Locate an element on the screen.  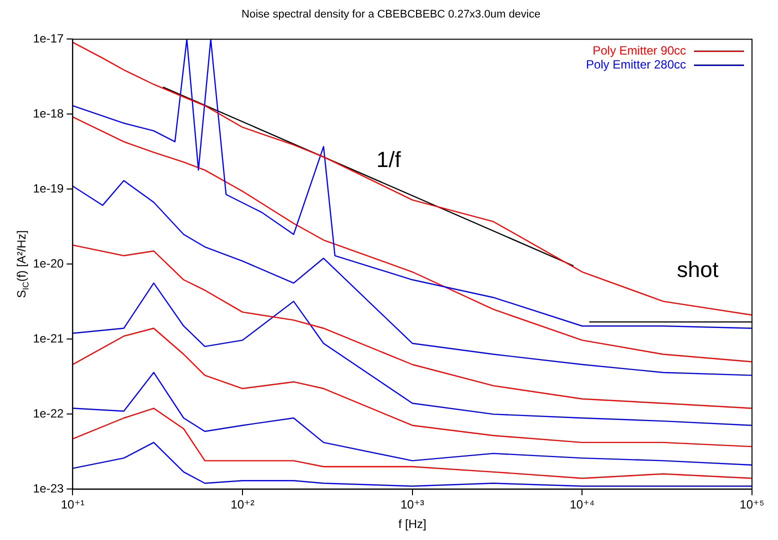
y-tick-label: 1e-20 is located at coordinates (48, 263).